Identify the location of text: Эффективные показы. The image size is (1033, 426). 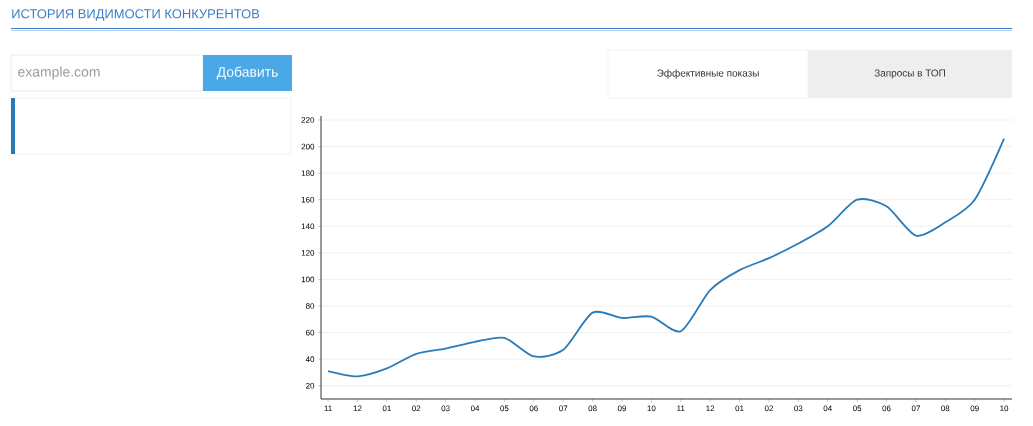
(708, 74).